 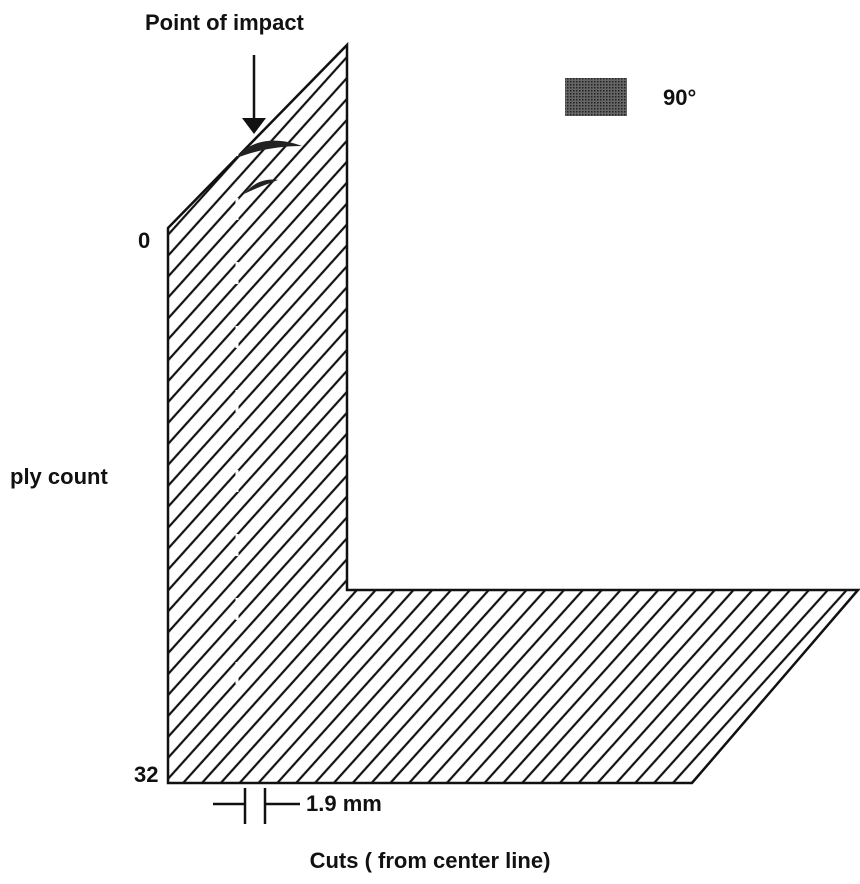 I want to click on axis-top-label: 0, so click(x=144, y=240).